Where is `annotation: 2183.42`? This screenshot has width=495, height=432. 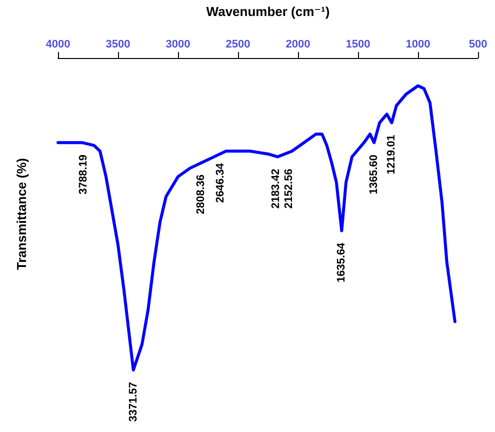 annotation: 2183.42 is located at coordinates (276, 188).